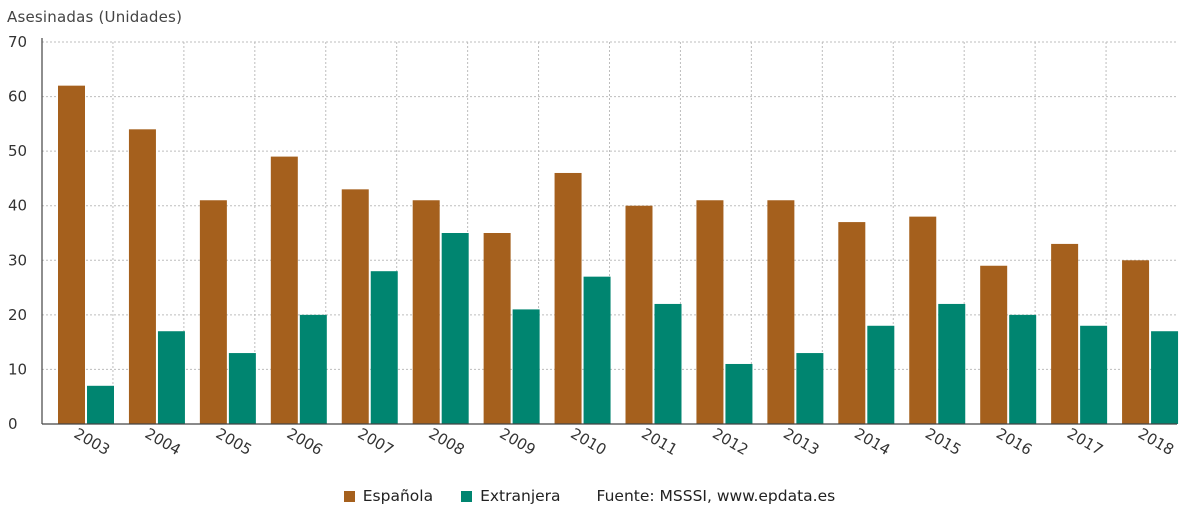  Describe the element at coordinates (659, 441) in the screenshot. I see `x-tick-label: 2011` at that location.